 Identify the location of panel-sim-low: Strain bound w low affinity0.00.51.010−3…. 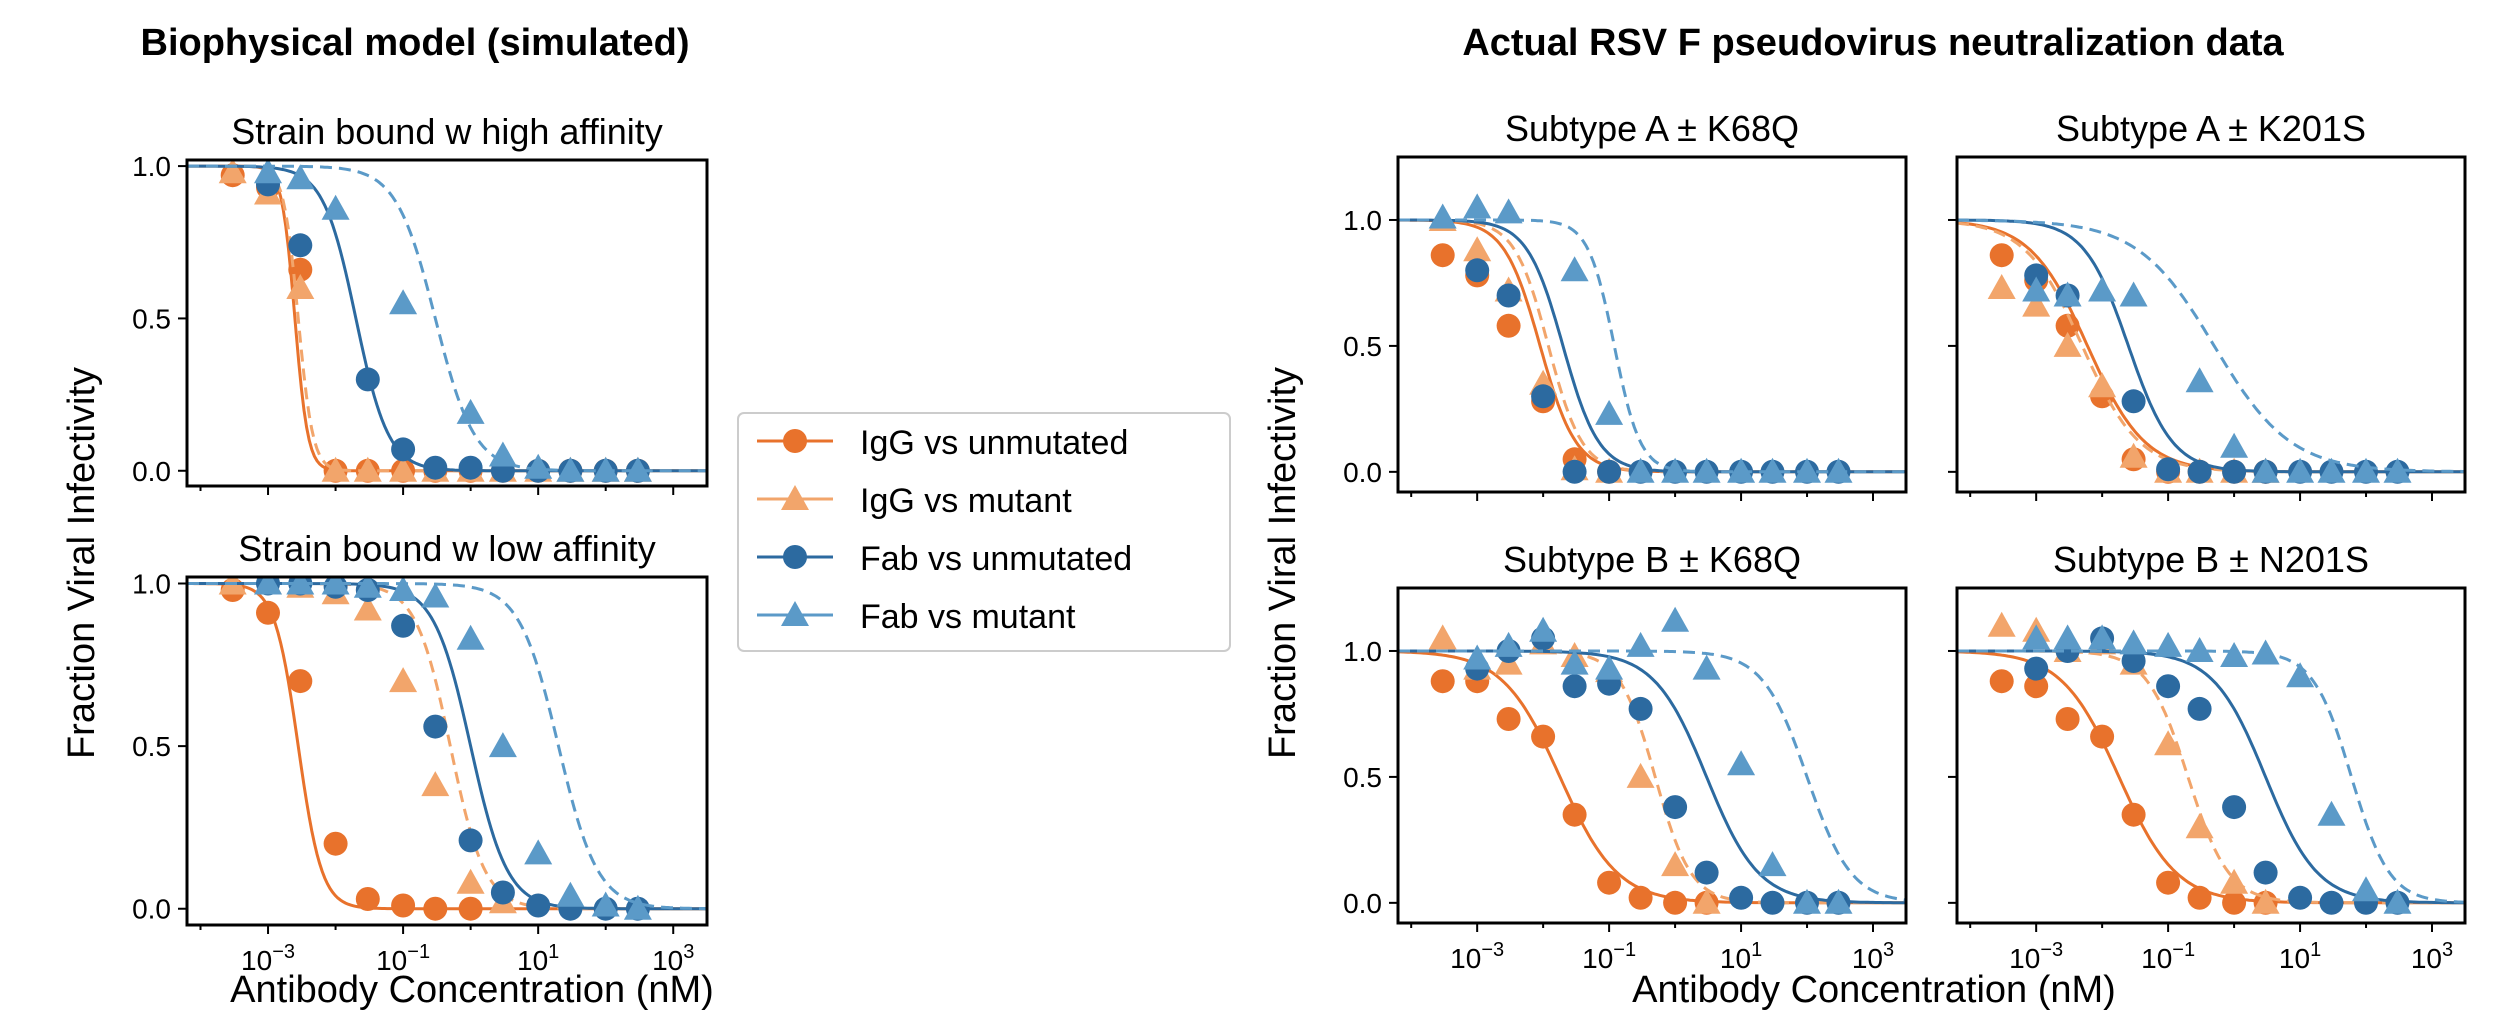
(420, 752).